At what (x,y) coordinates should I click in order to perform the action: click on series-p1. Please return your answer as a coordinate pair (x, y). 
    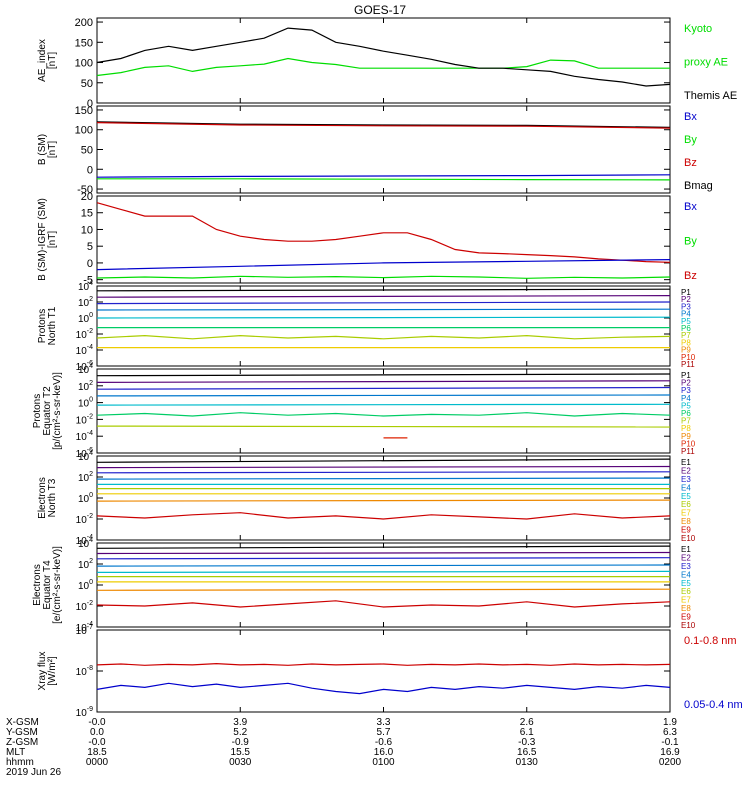
    Looking at the image, I should click on (383, 290).